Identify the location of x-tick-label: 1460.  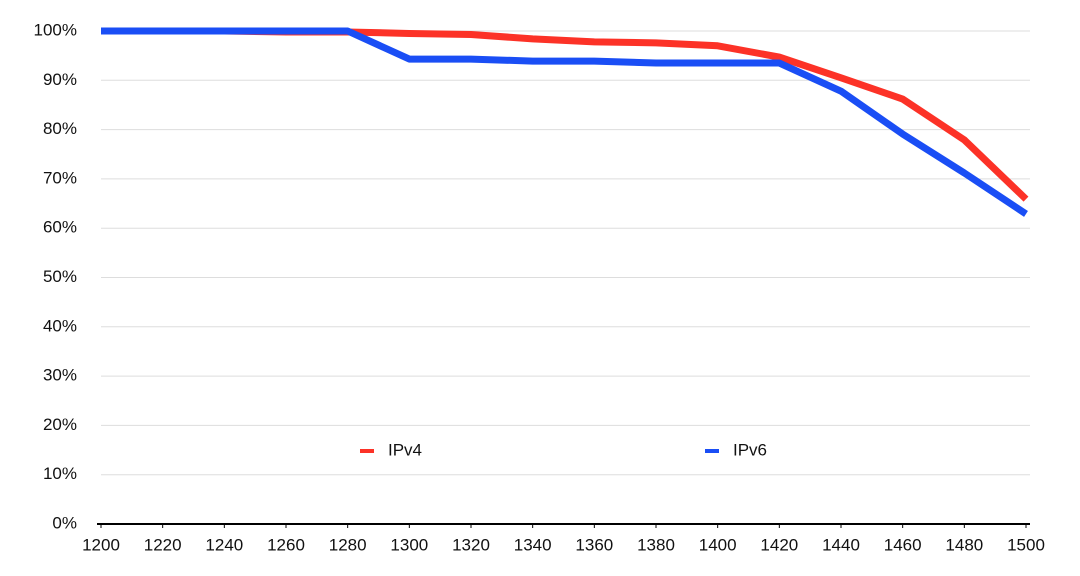
(903, 544).